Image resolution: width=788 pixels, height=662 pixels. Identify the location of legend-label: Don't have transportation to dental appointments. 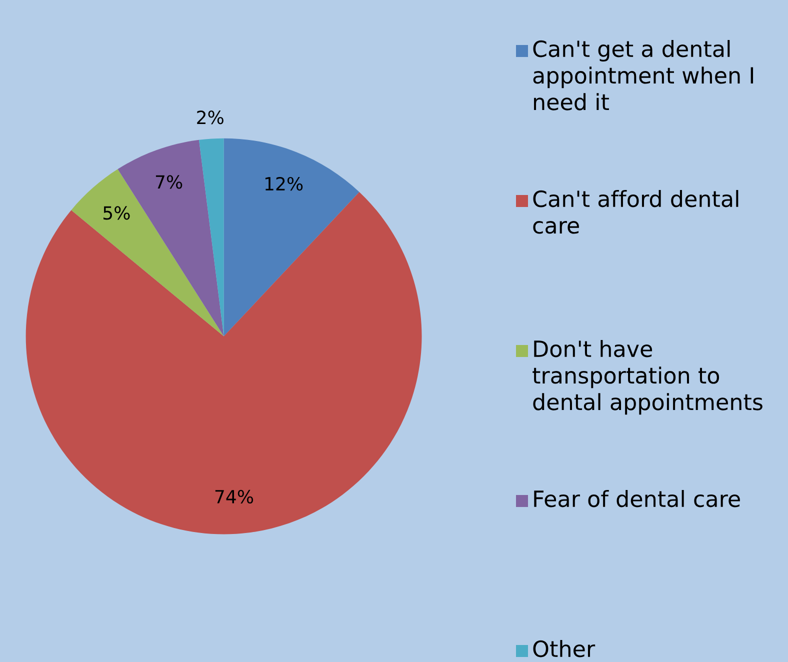
(647, 377).